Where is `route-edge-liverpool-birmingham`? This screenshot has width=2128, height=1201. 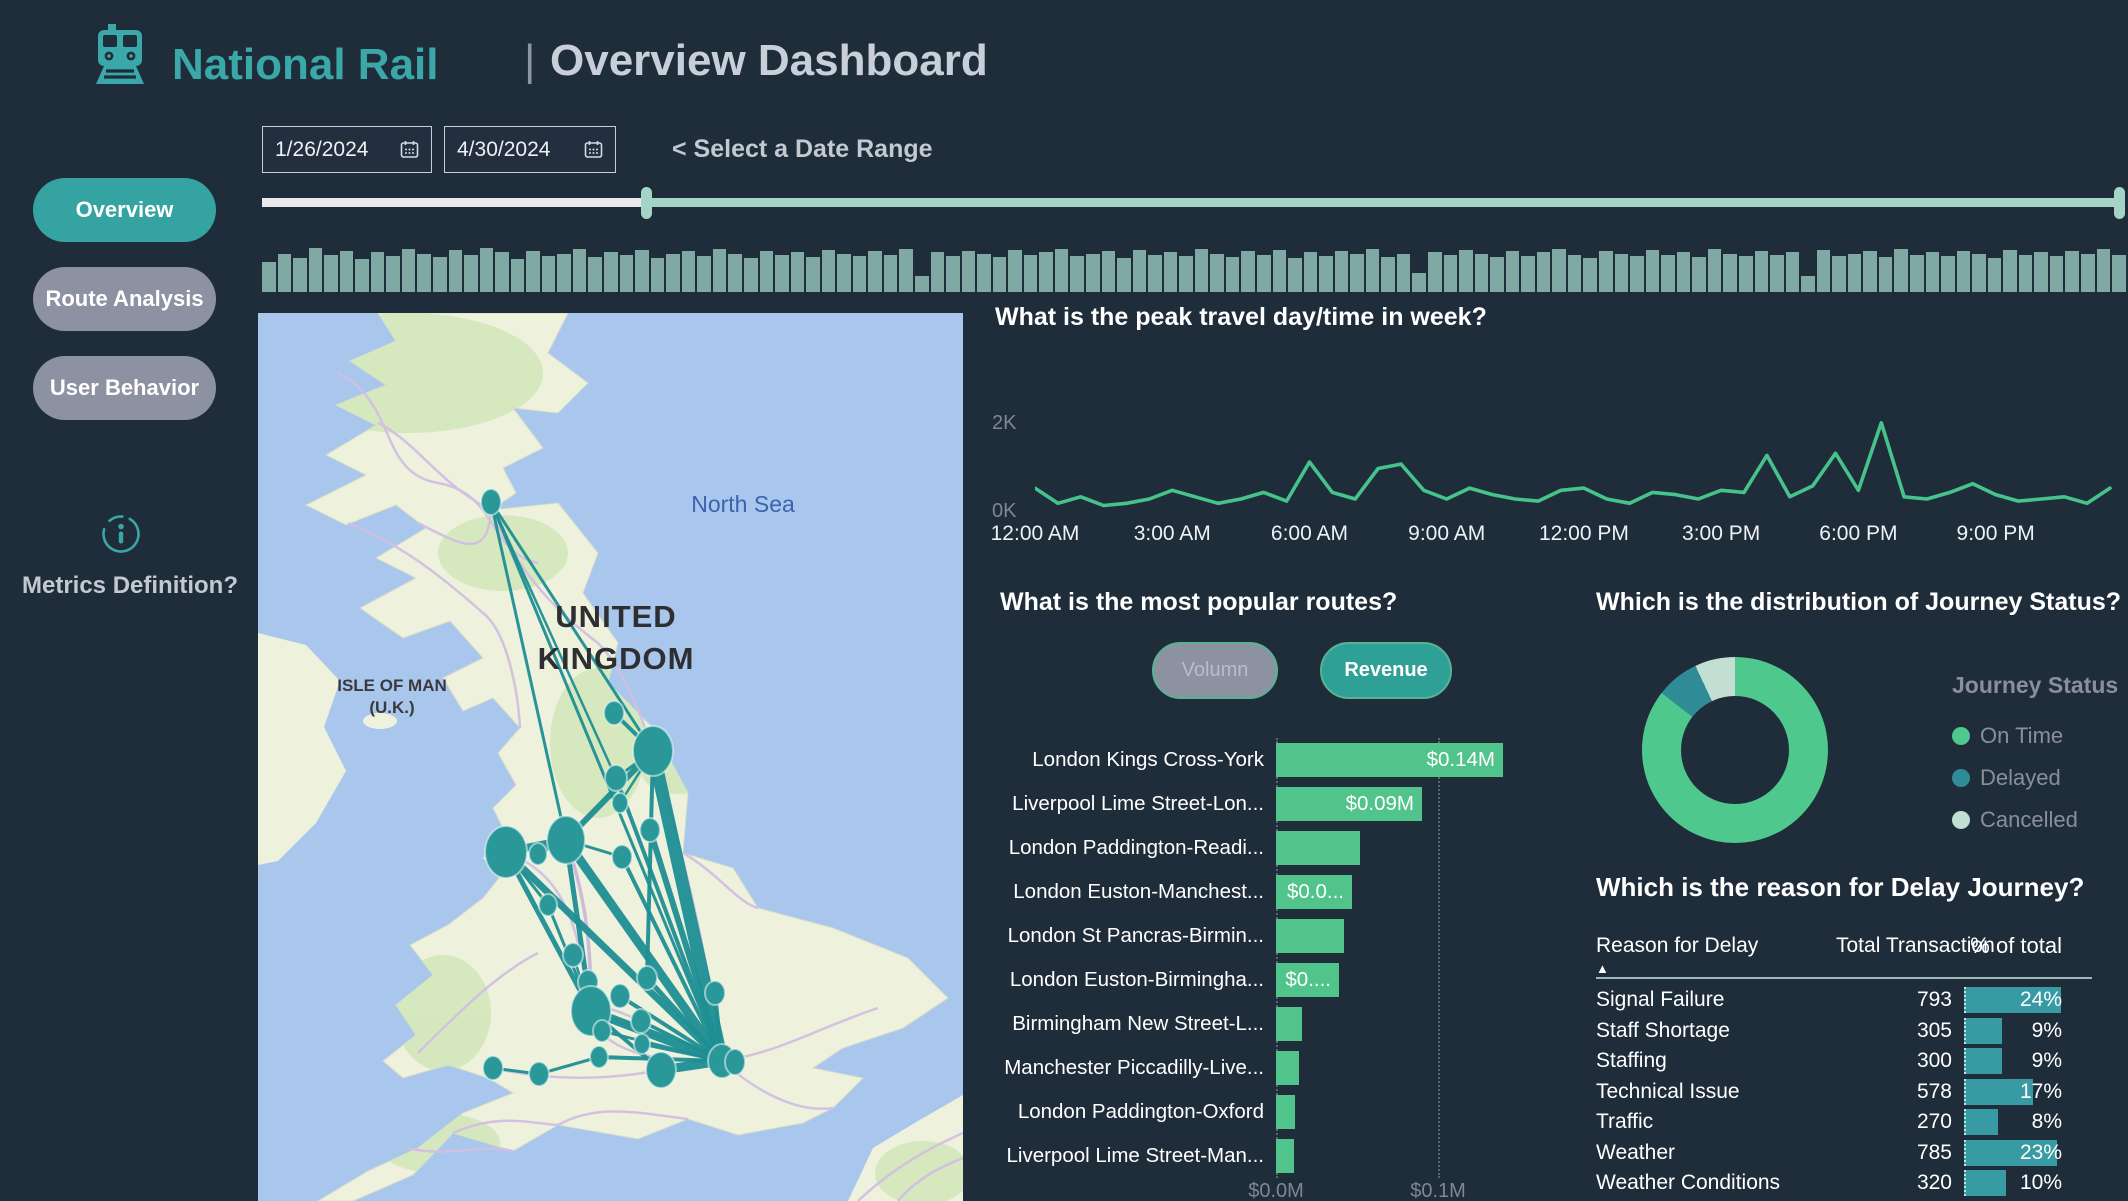
route-edge-liverpool-birmingham is located at coordinates (548, 931).